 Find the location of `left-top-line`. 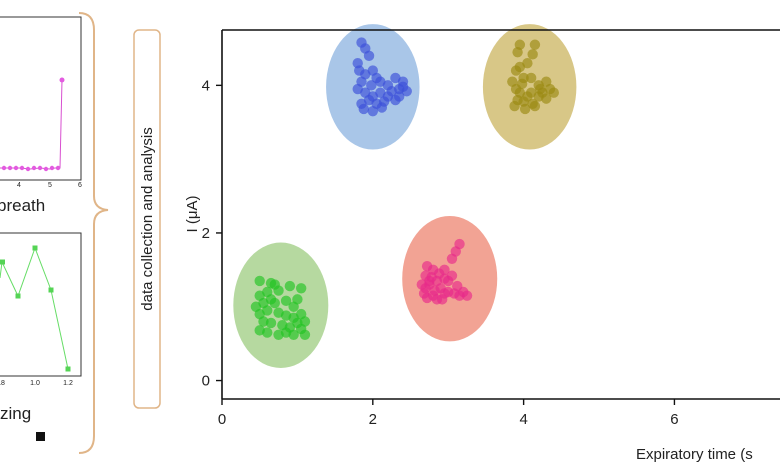

left-top-line is located at coordinates (31, 124).